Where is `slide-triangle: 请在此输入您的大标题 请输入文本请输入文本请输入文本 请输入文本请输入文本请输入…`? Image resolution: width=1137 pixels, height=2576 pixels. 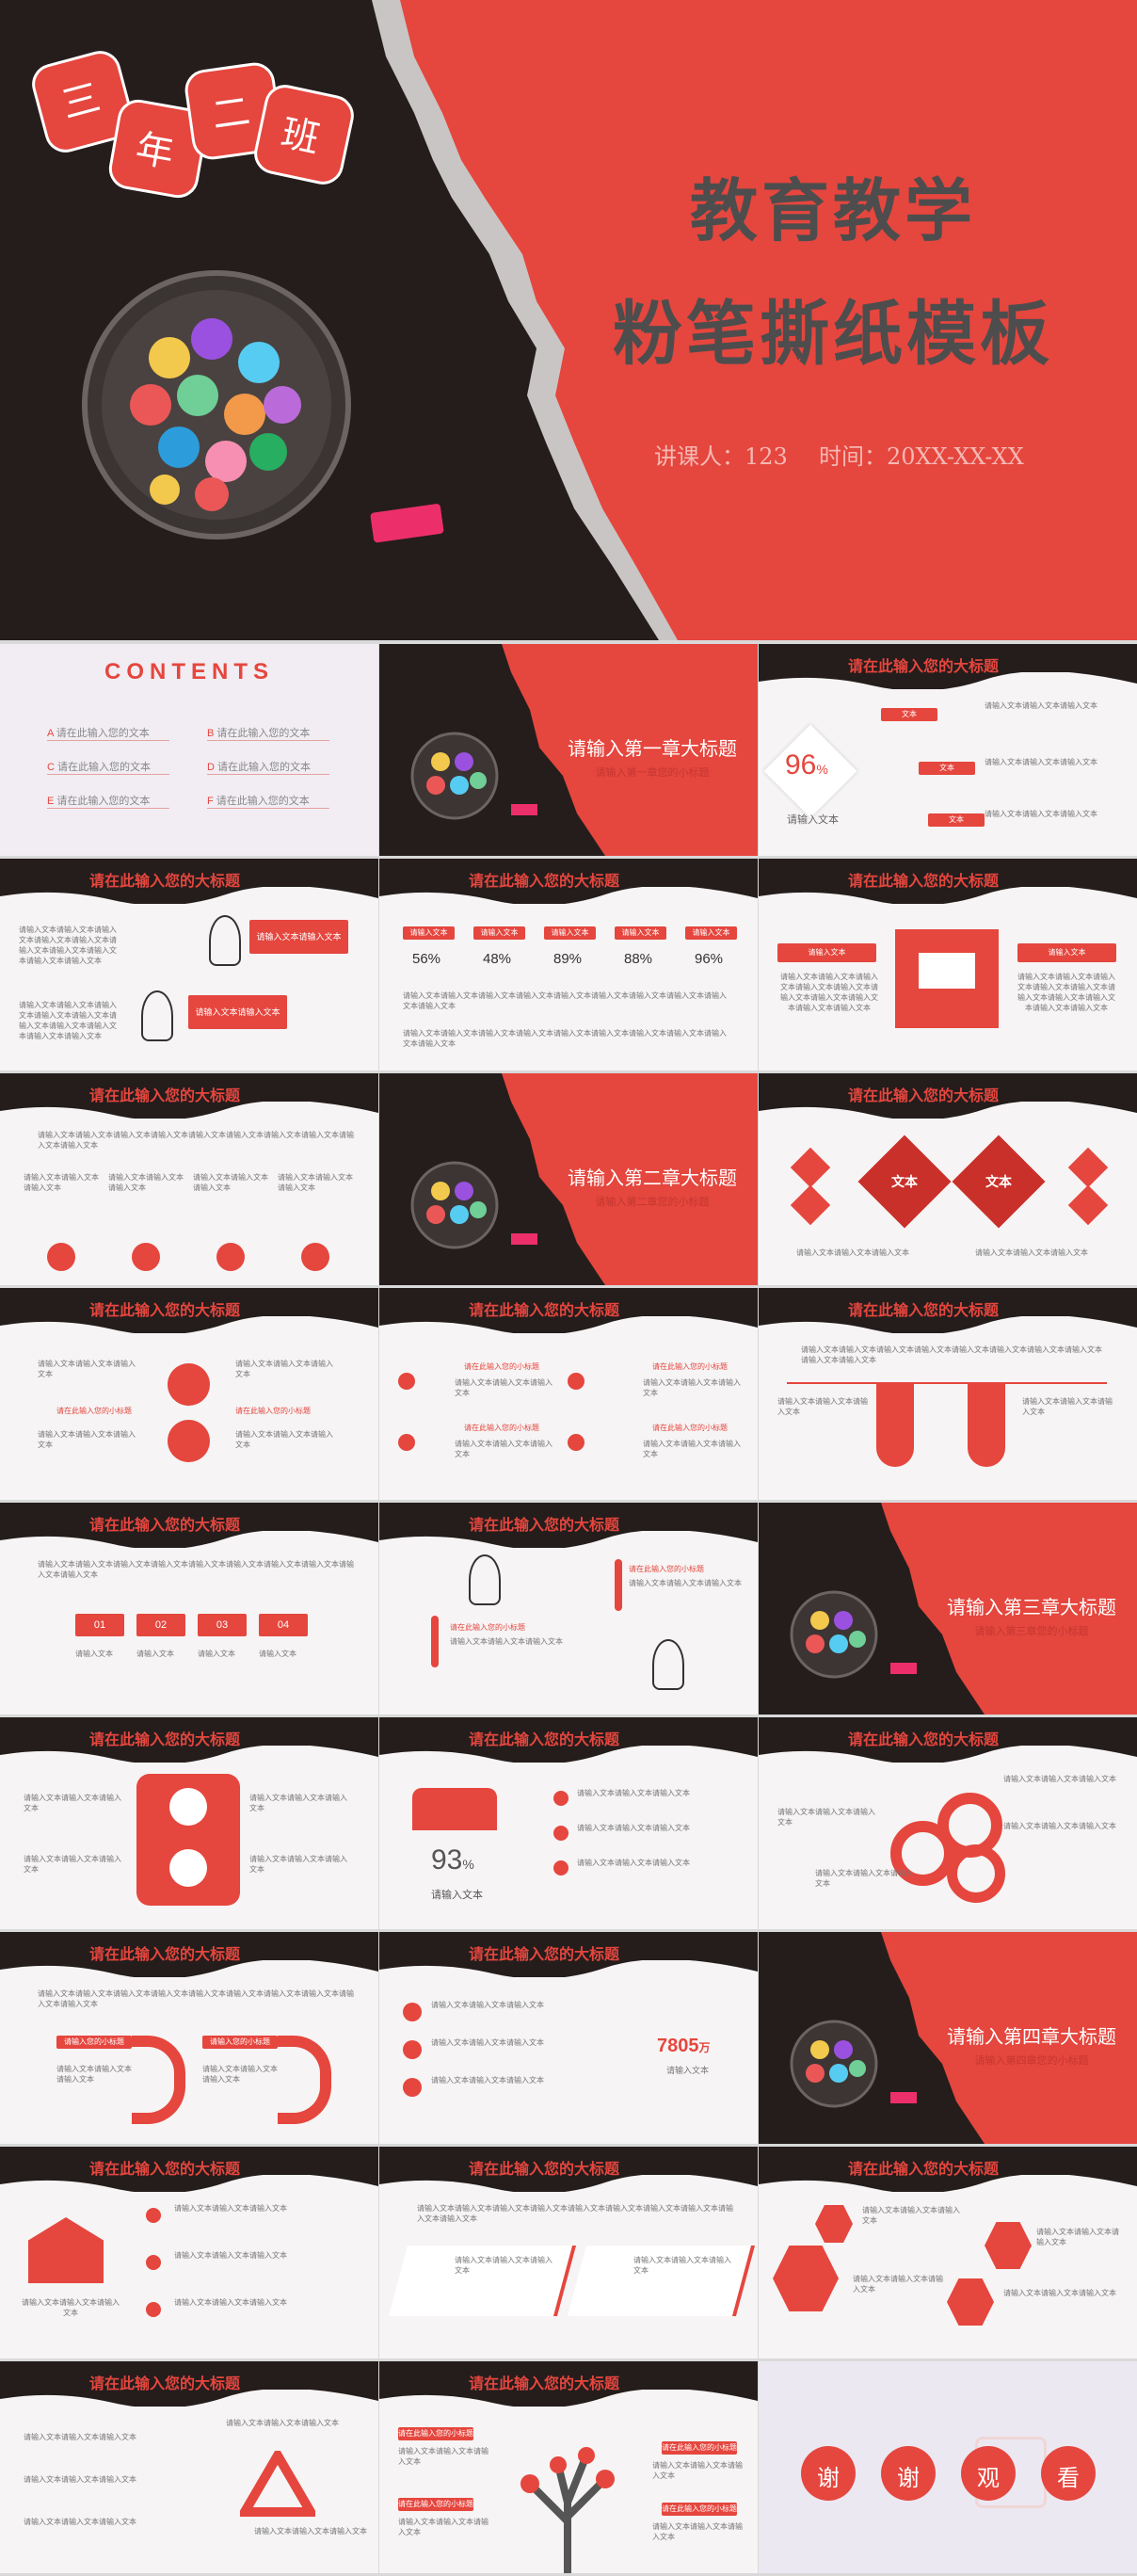
slide-triangle: 请在此输入您的大标题 请输入文本请输入文本请输入文本 请输入文本请输入文本请输入… is located at coordinates (189, 2467).